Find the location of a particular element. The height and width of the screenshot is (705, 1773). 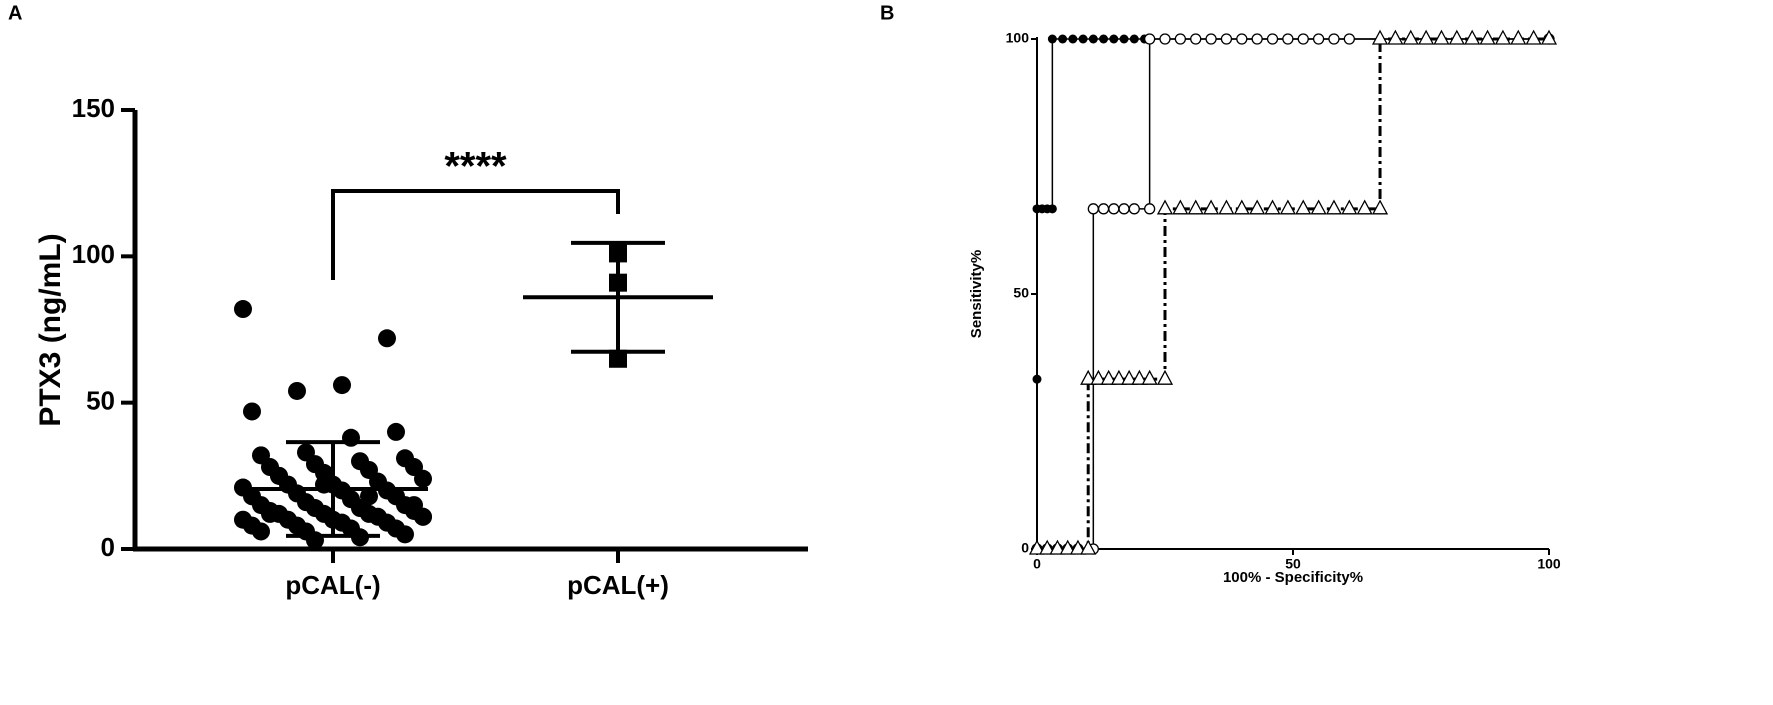

x-tick-label: 50 is located at coordinates (1293, 564).